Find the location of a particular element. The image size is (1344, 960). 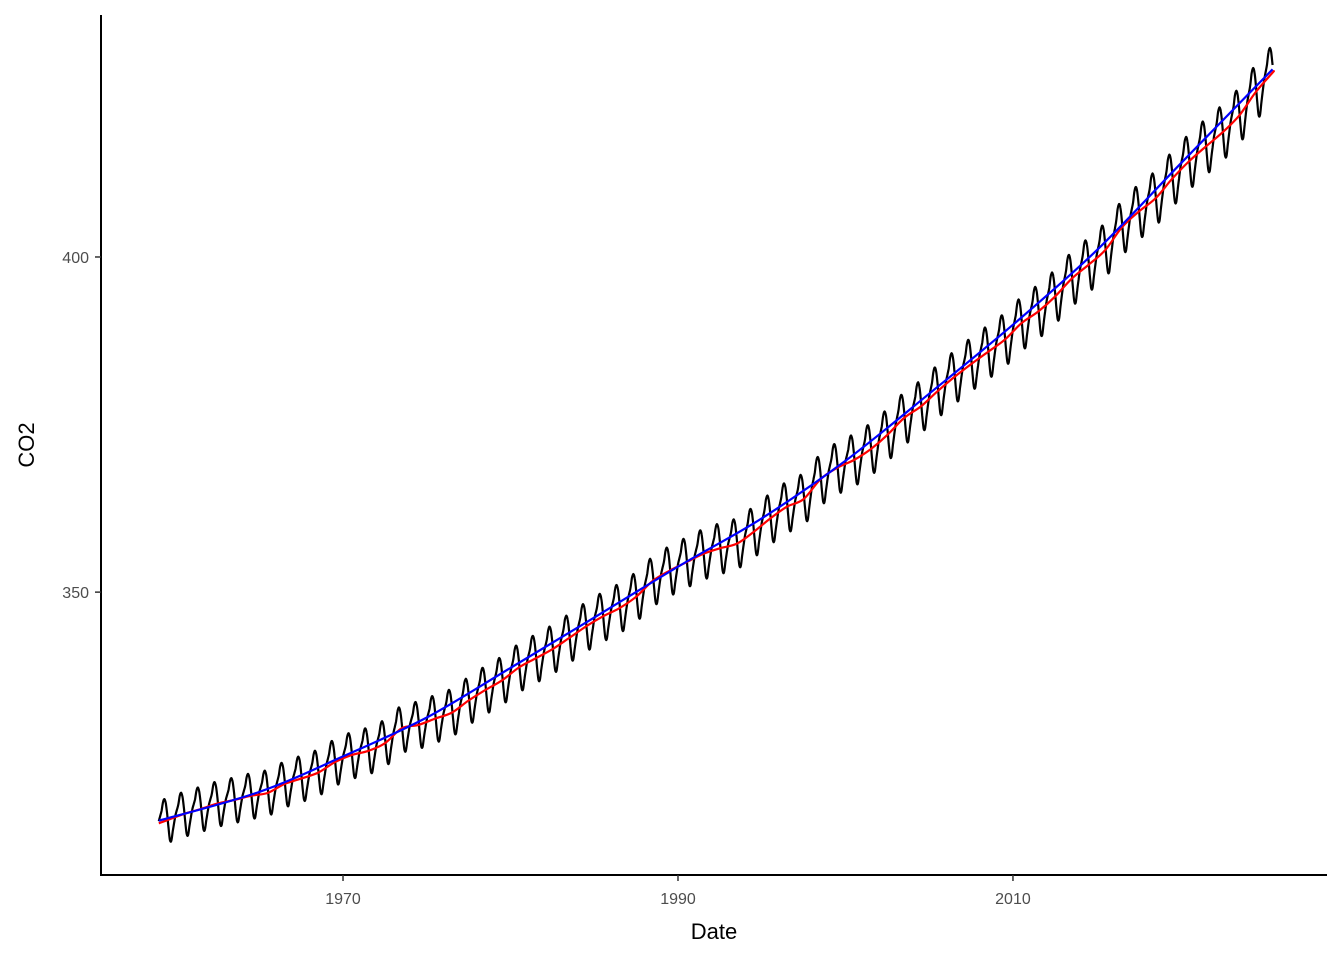

x-tick-label: 1990 is located at coordinates (678, 899).